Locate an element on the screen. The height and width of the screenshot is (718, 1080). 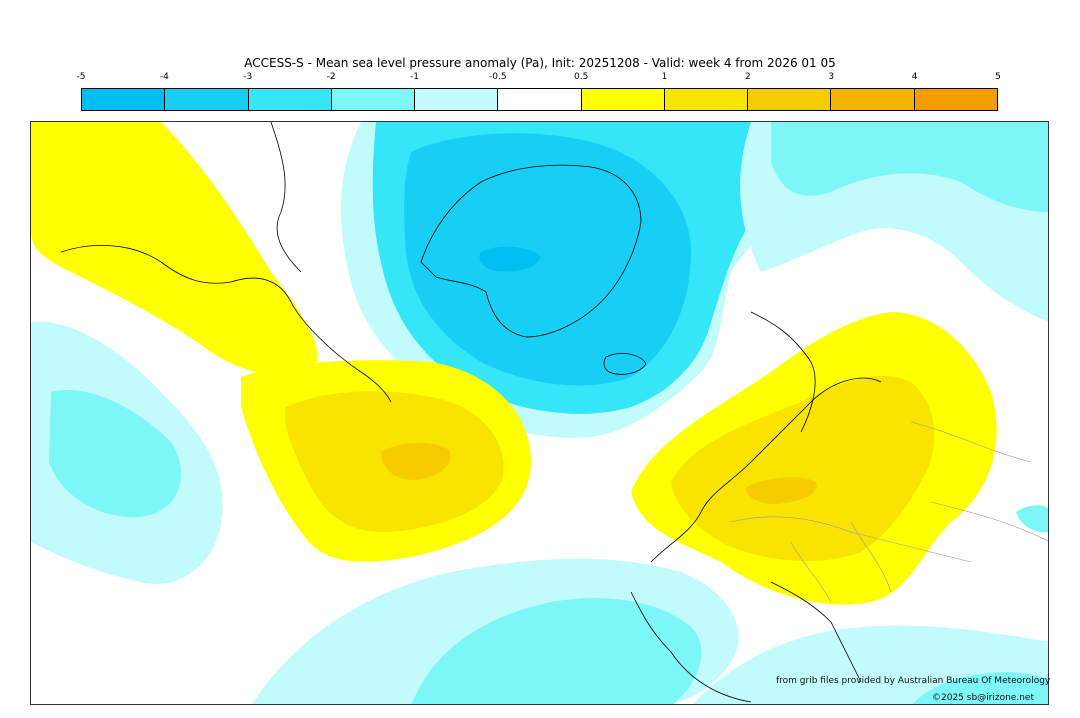
legend-tick-label: -0.5 is located at coordinates (498, 77).